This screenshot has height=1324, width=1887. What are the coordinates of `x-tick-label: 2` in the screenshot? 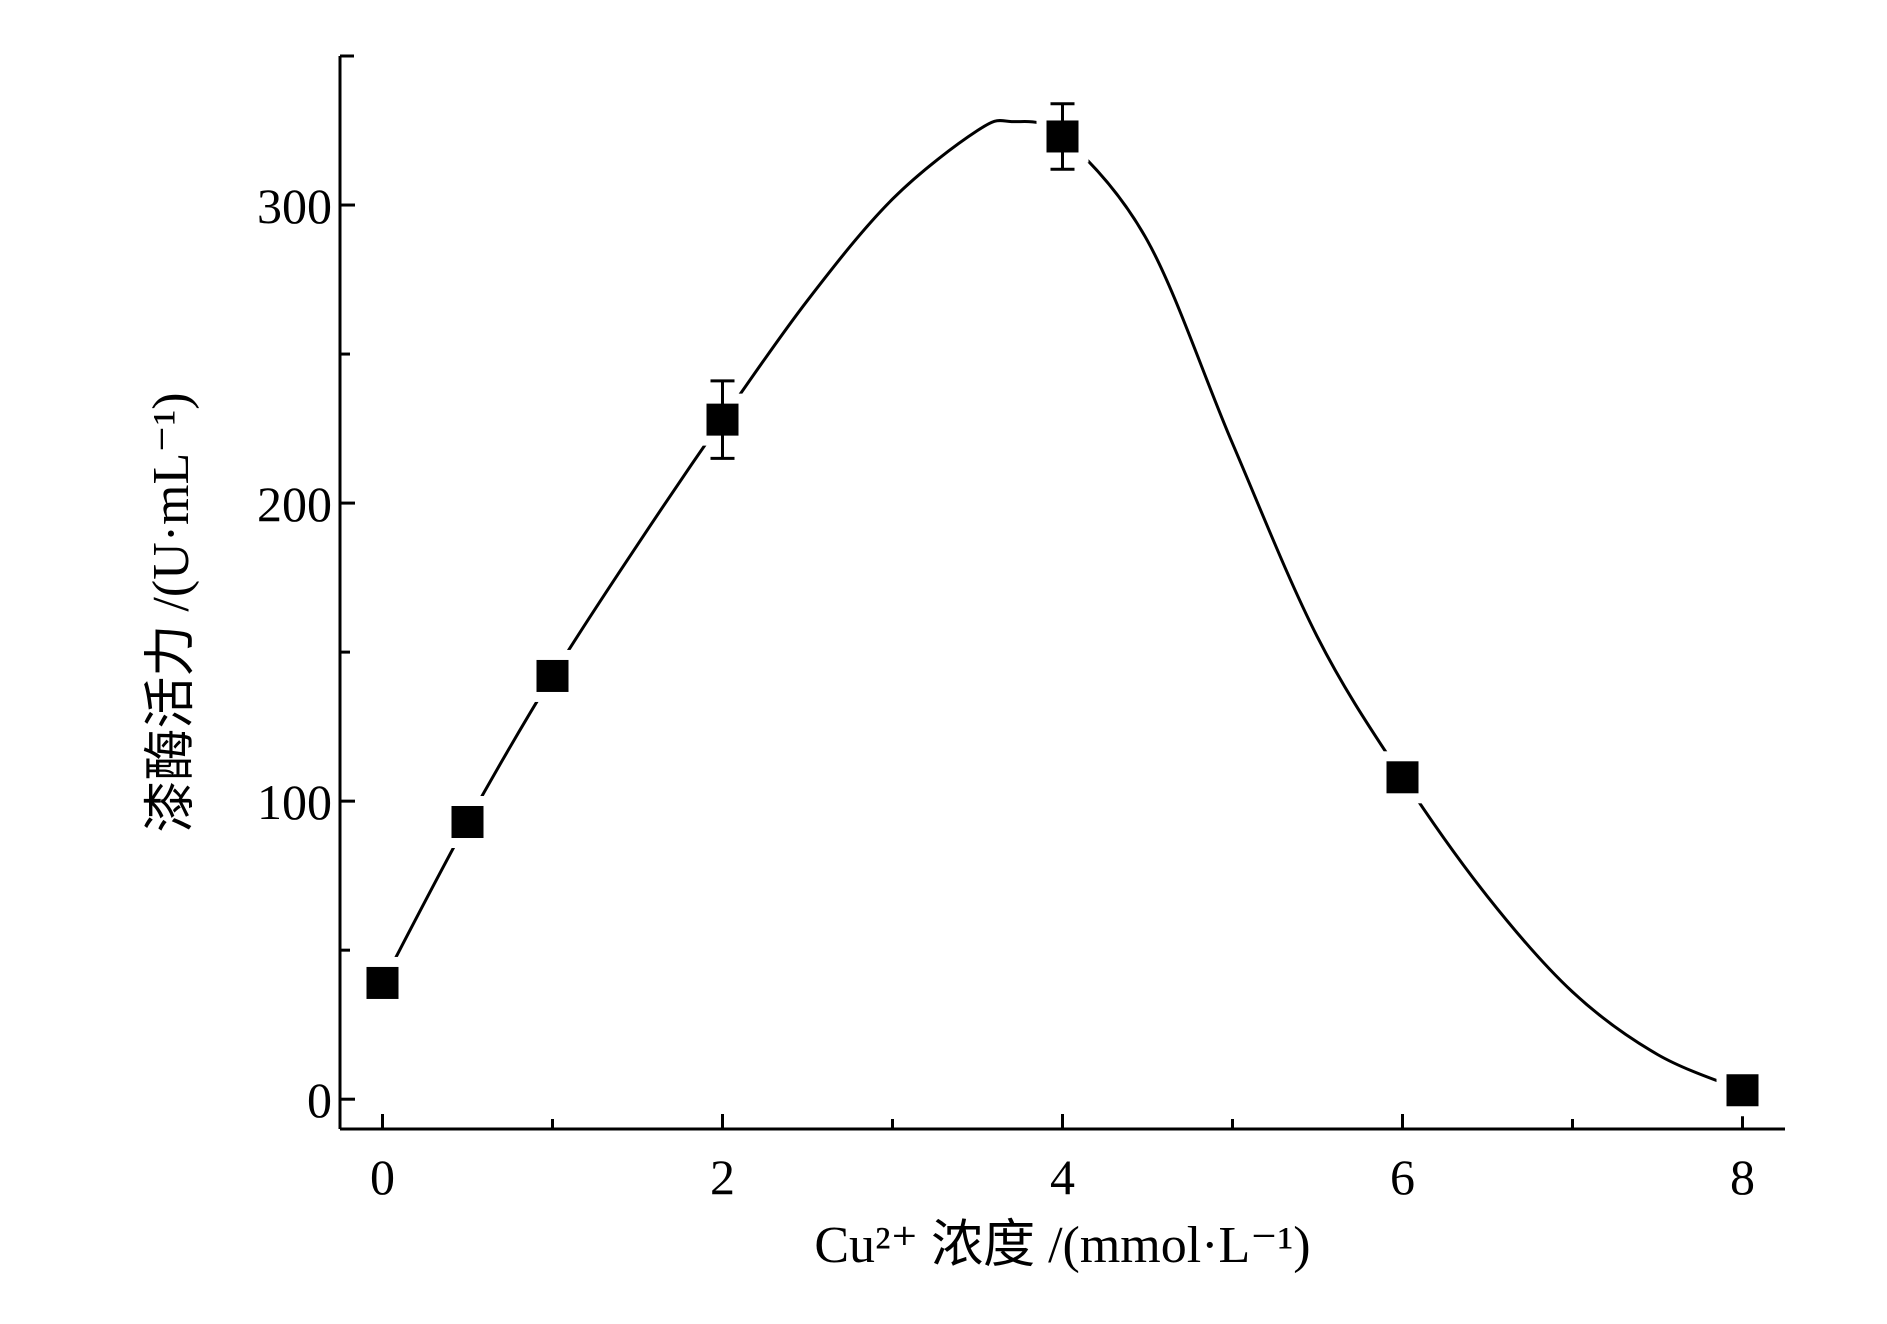 It's located at (722, 1177).